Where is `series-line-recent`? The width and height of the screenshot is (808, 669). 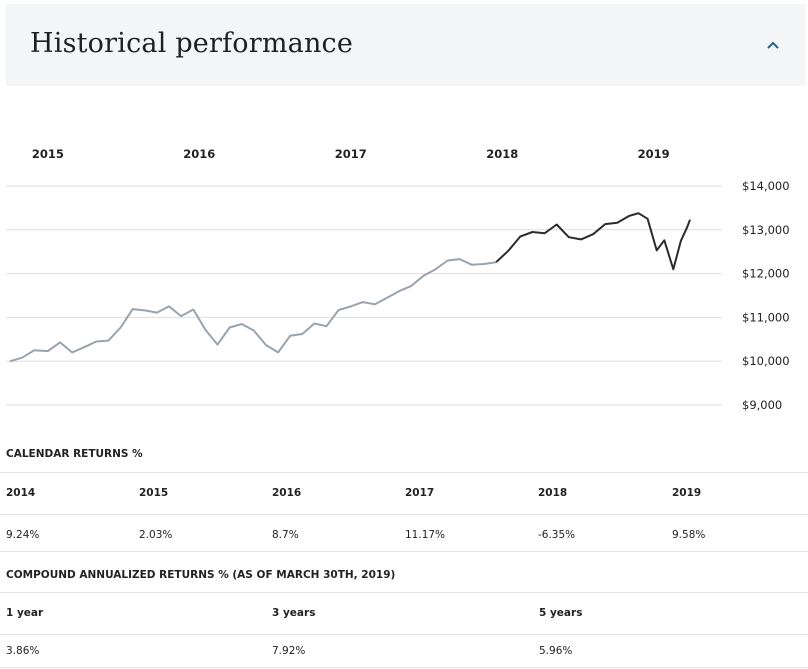
series-line-recent is located at coordinates (593, 241).